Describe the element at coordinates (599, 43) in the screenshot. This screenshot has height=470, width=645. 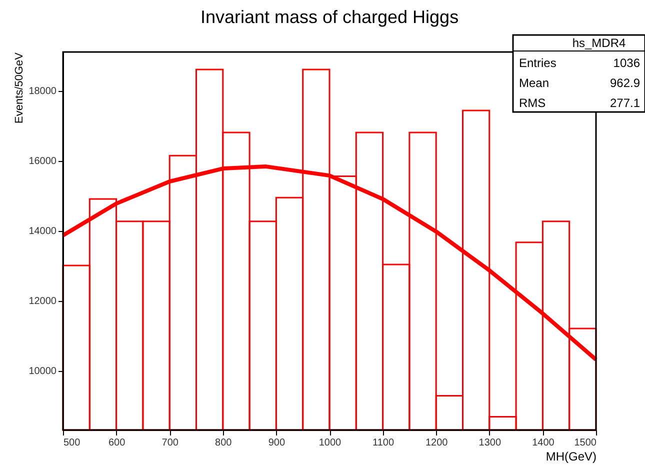
I see `text: hs_MDR4` at that location.